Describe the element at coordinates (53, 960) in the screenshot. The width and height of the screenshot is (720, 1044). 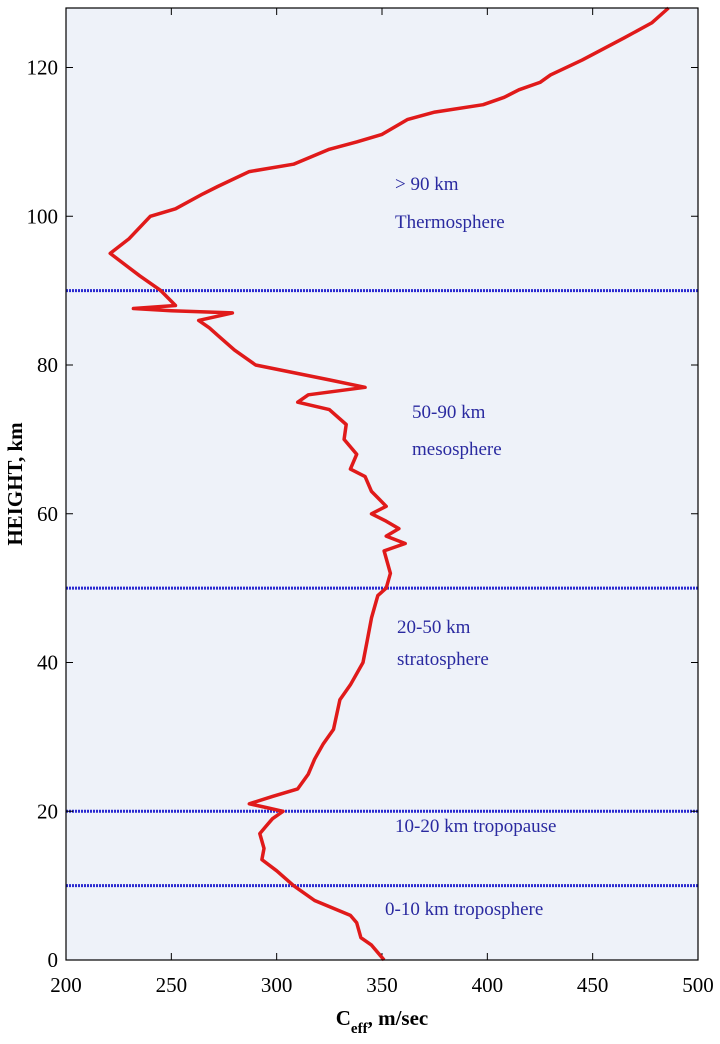
I see `y-tick-label: 0` at that location.